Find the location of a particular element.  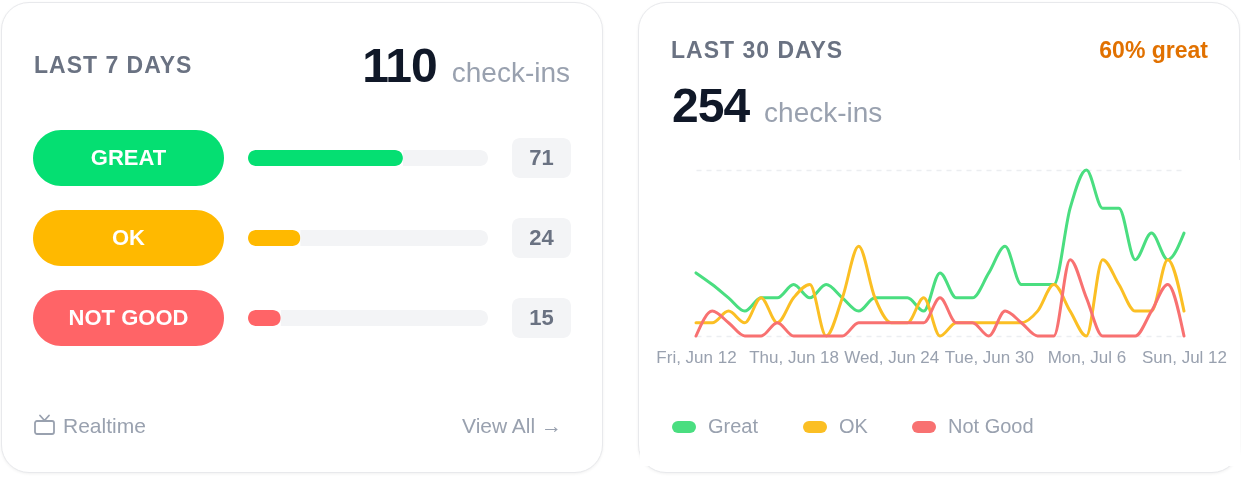

chart-subtitle: 110 check-ins is located at coordinates (466, 66).